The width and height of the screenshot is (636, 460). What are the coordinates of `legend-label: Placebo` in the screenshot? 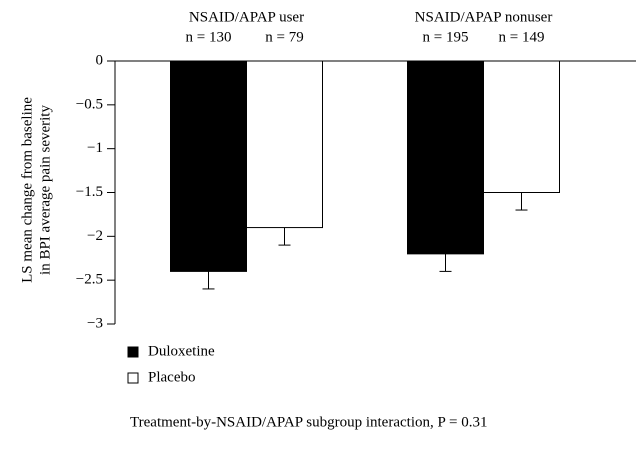 It's located at (171, 377).